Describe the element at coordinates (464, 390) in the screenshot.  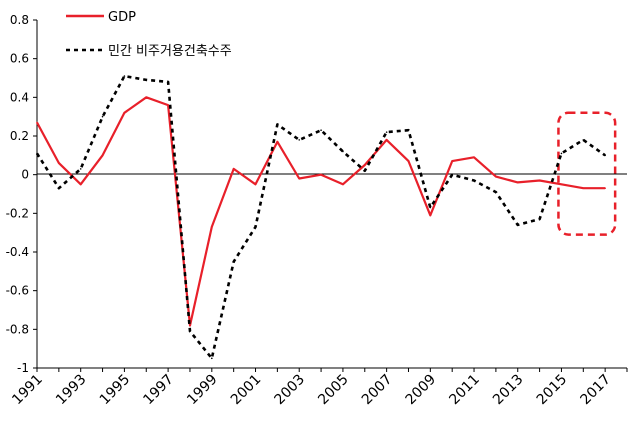
I see `x-tick-label: 2011` at that location.